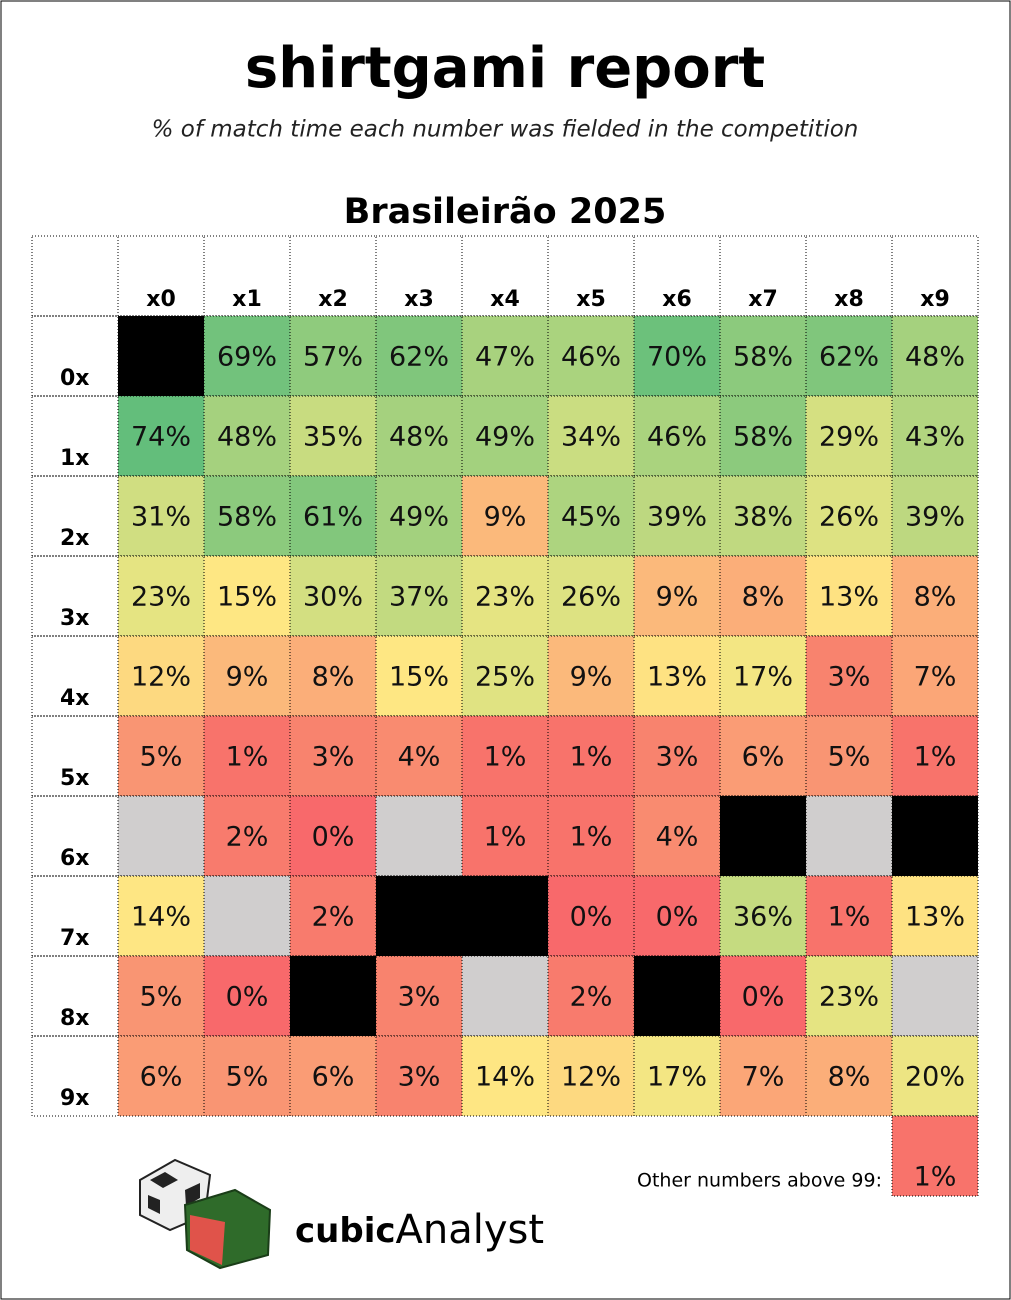 The height and width of the screenshot is (1300, 1011). I want to click on cell-label: 34%, so click(591, 437).